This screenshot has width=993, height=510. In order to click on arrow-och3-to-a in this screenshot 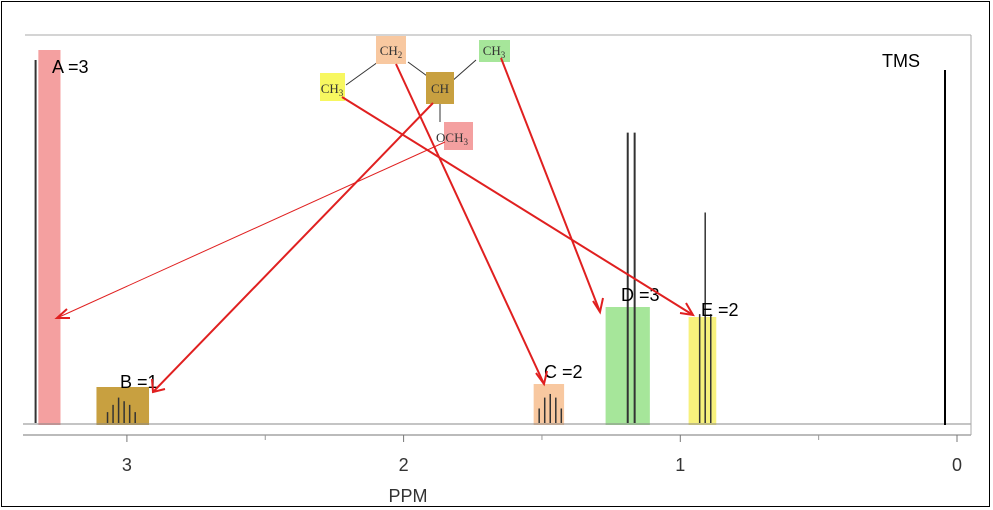, I will do `click(251, 230)`.